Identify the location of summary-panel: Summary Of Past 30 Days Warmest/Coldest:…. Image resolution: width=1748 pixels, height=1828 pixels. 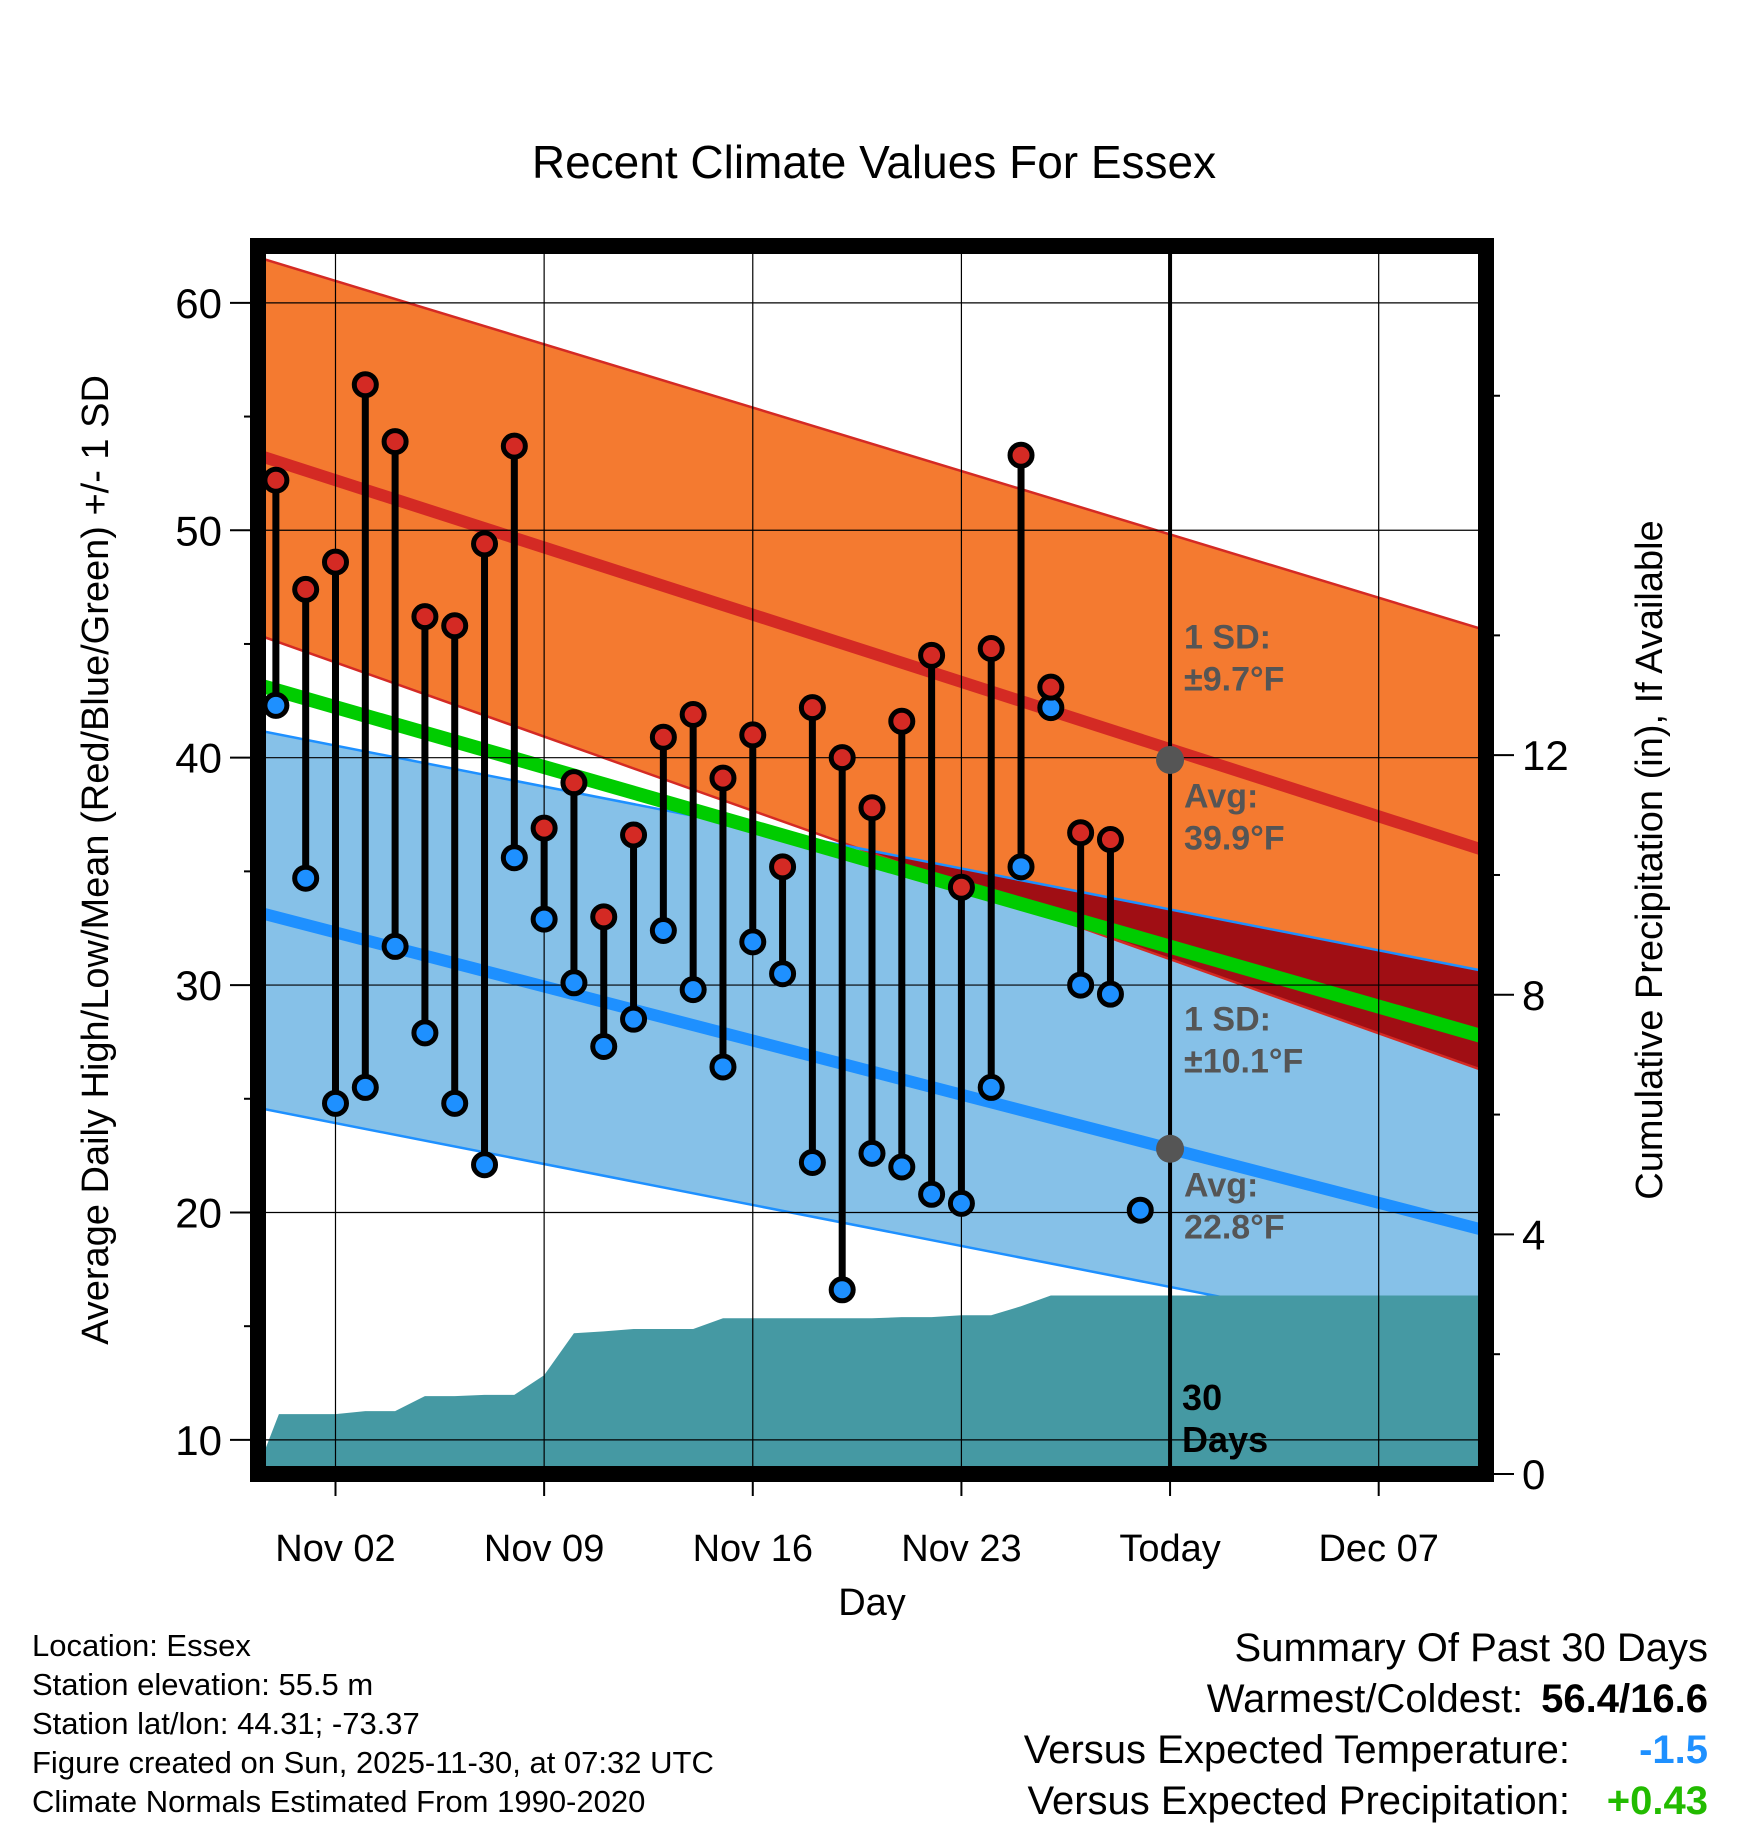
(1366, 1725).